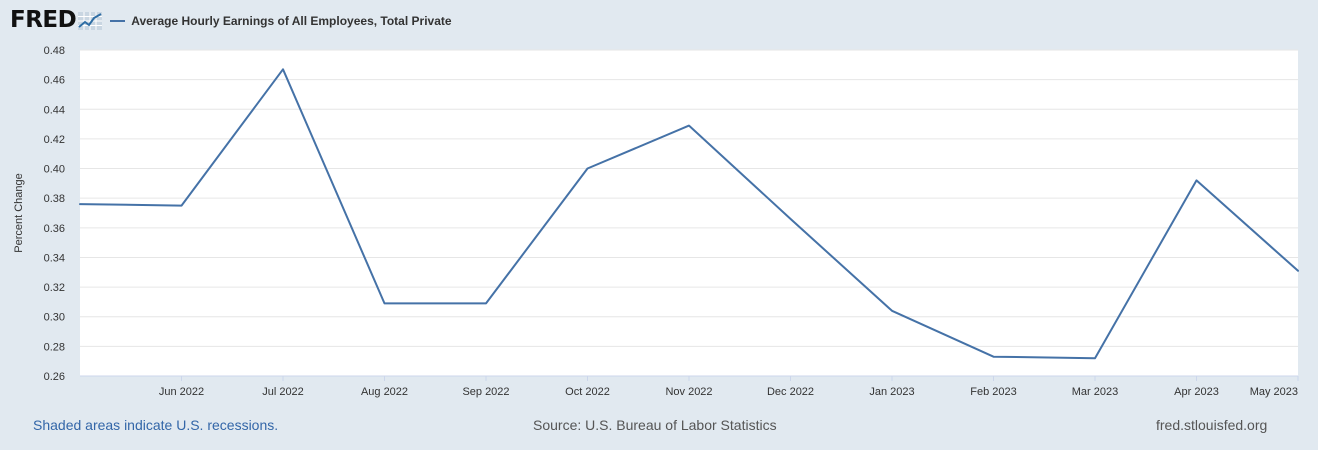 This screenshot has width=1318, height=450. Describe the element at coordinates (54, 229) in the screenshot. I see `y-tick-label: 0.36` at that location.